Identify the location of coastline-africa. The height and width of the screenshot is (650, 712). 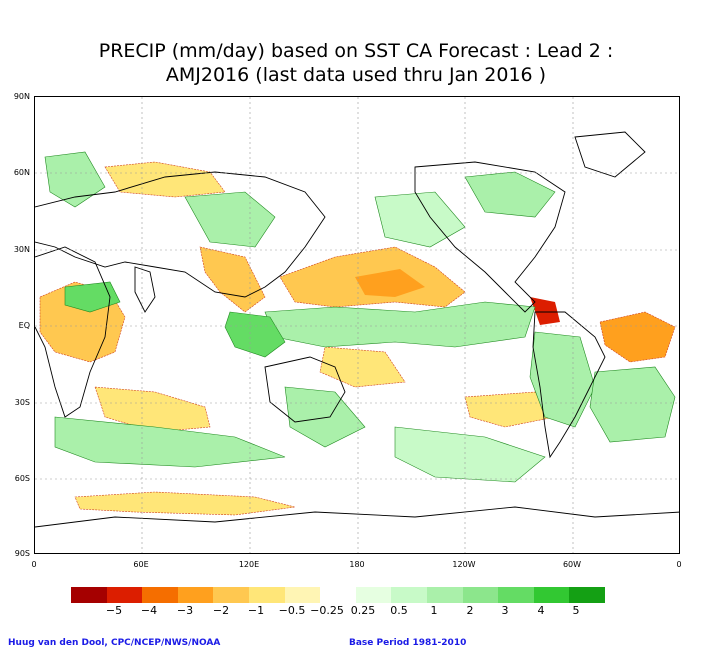
(73, 332).